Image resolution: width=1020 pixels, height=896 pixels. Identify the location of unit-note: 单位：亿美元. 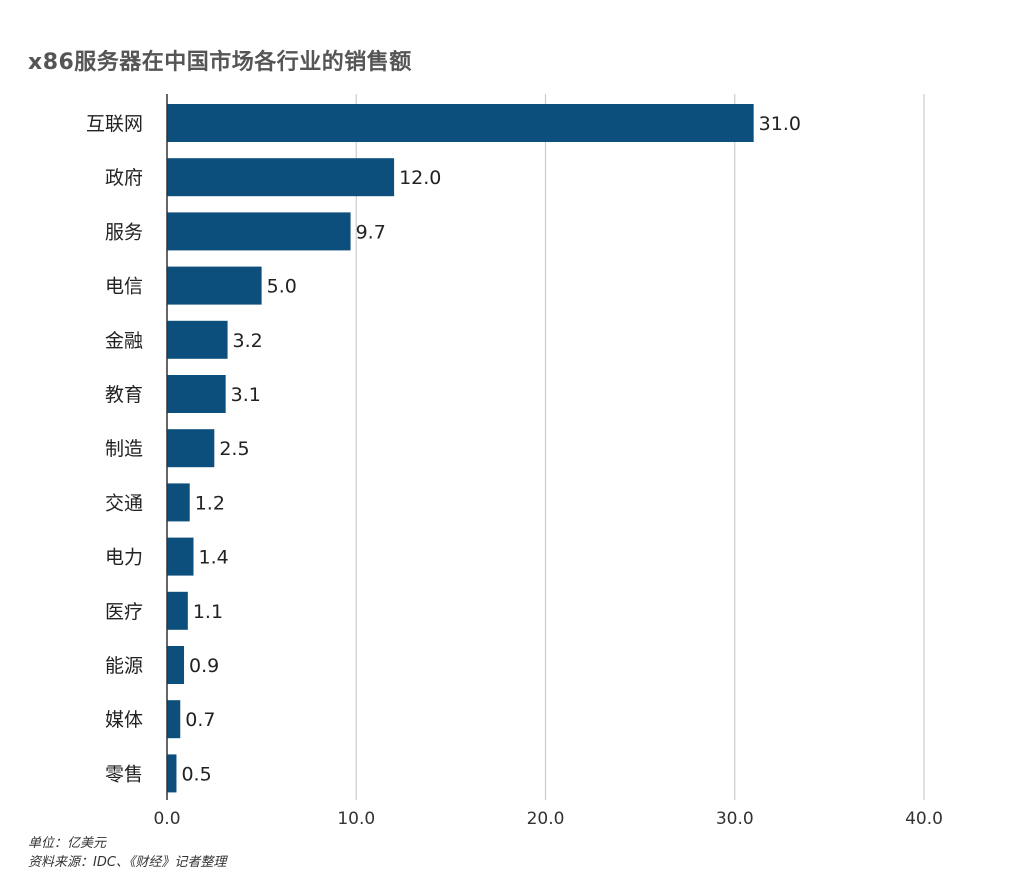
(67, 843).